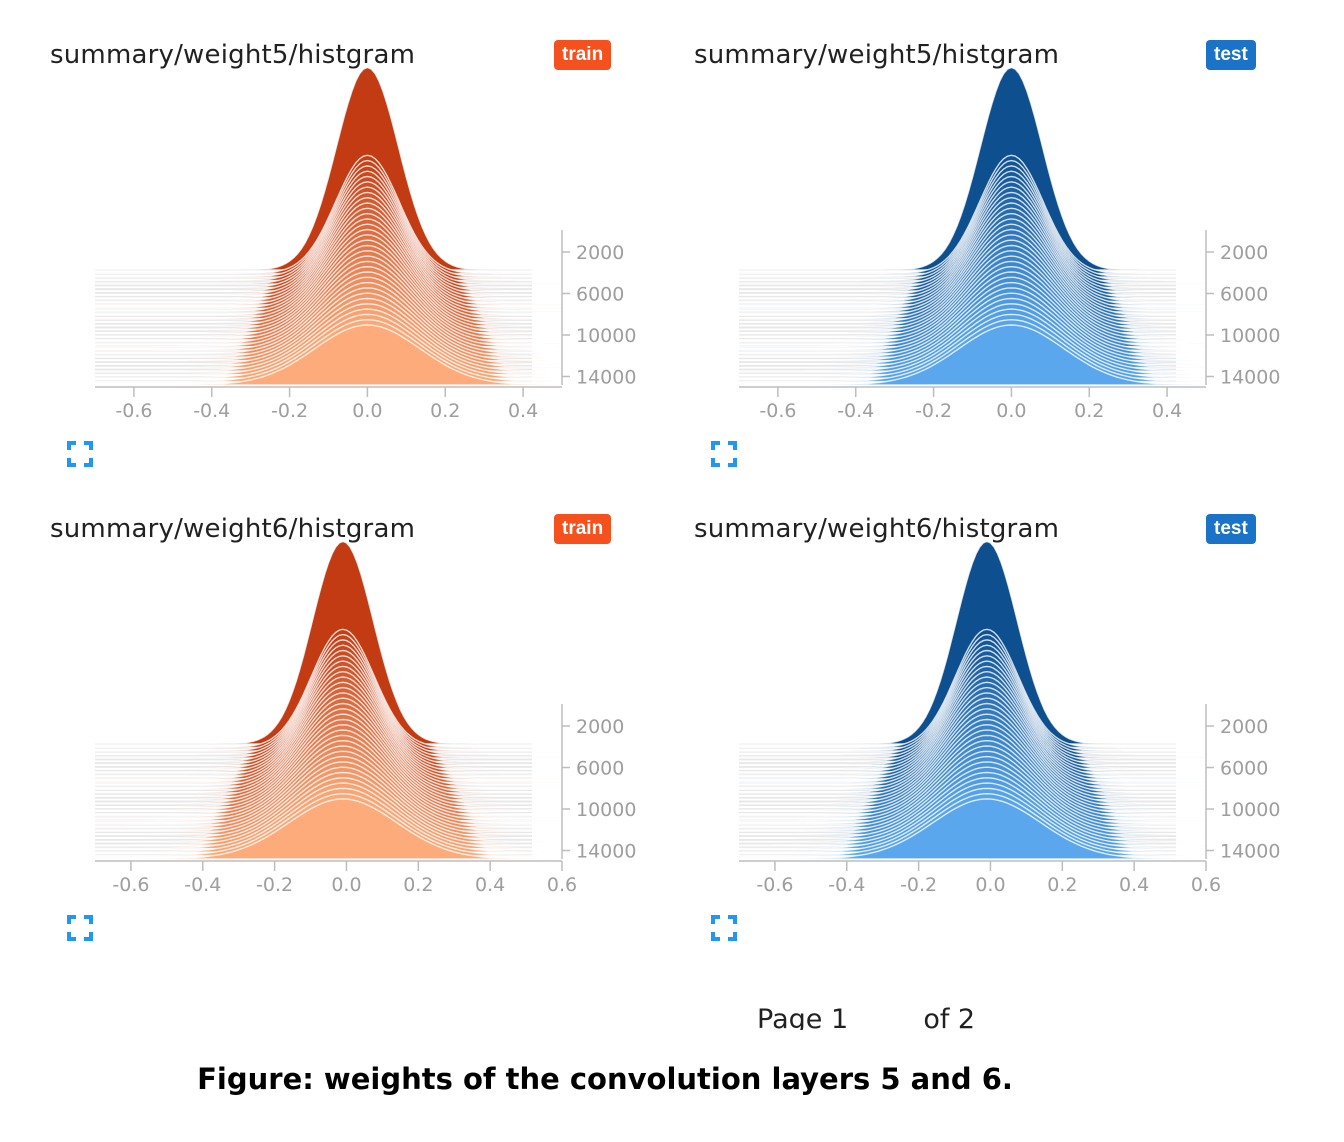 The image size is (1344, 1142). I want to click on page-total-label: of 2, so click(949, 1017).